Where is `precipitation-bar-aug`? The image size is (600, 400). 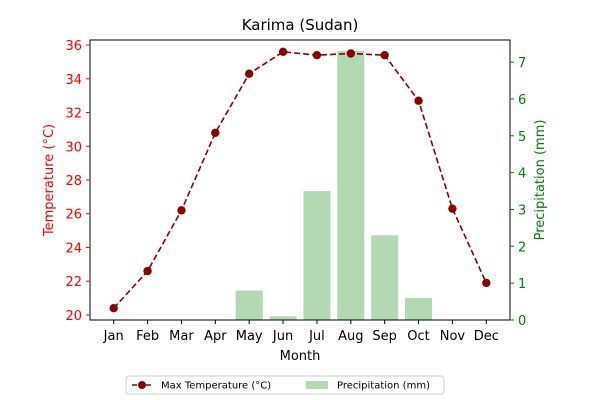 precipitation-bar-aug is located at coordinates (351, 185).